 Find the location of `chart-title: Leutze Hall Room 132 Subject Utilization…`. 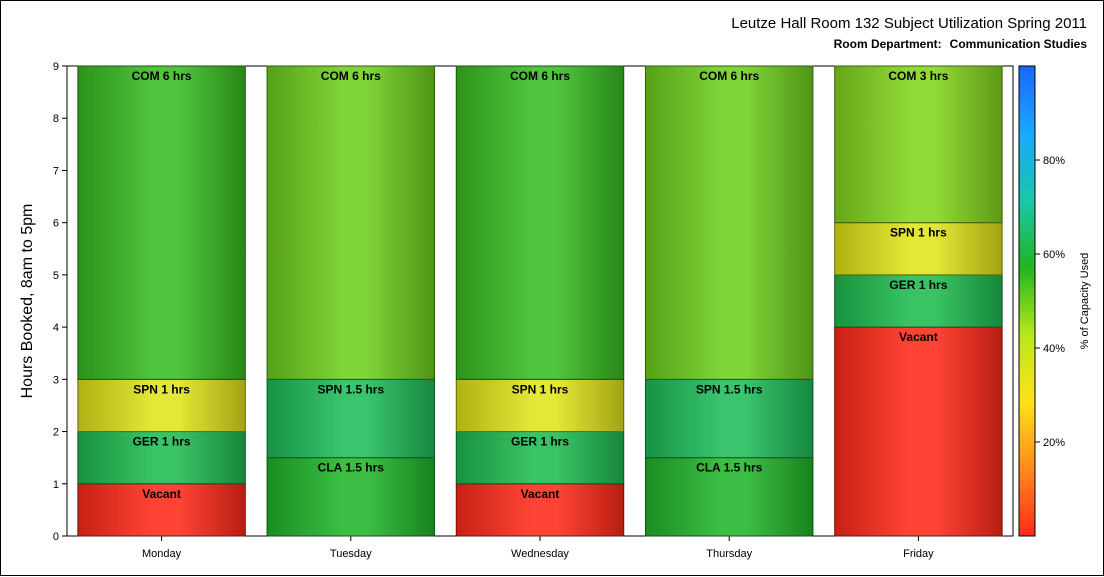

chart-title: Leutze Hall Room 132 Subject Utilization… is located at coordinates (909, 23).